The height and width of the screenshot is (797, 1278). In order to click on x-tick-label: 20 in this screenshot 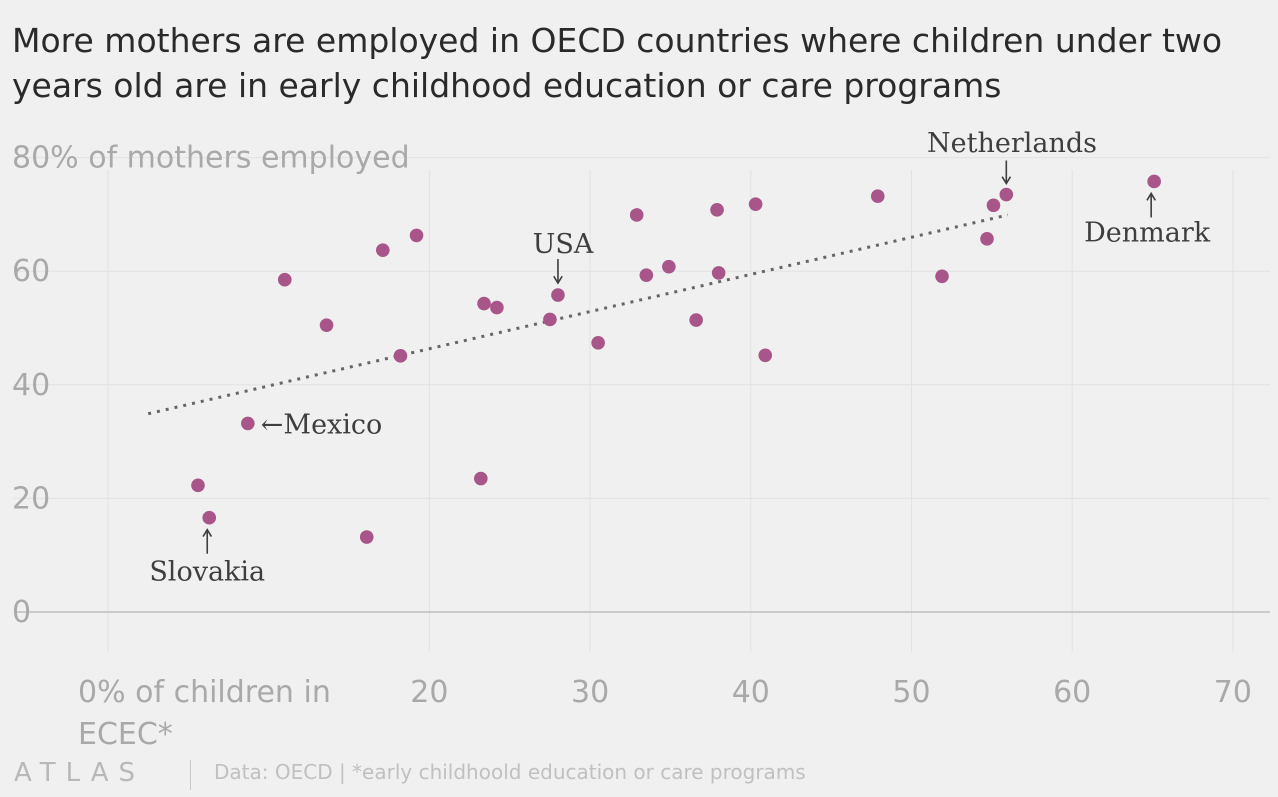, I will do `click(429, 692)`.